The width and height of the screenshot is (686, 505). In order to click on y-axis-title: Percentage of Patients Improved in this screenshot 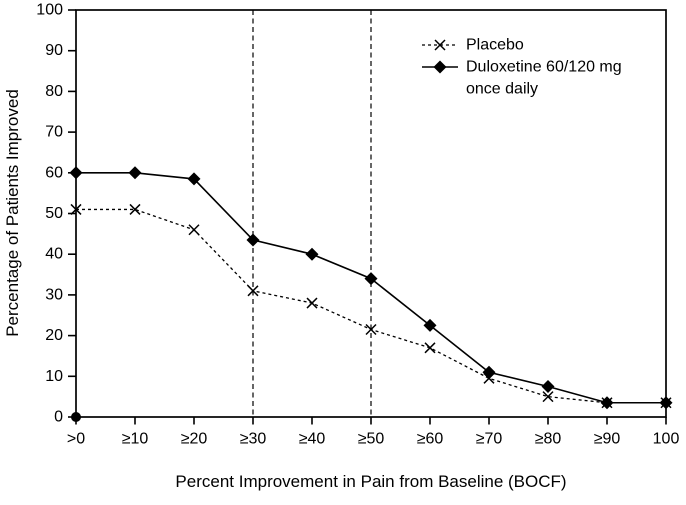, I will do `click(12, 213)`.